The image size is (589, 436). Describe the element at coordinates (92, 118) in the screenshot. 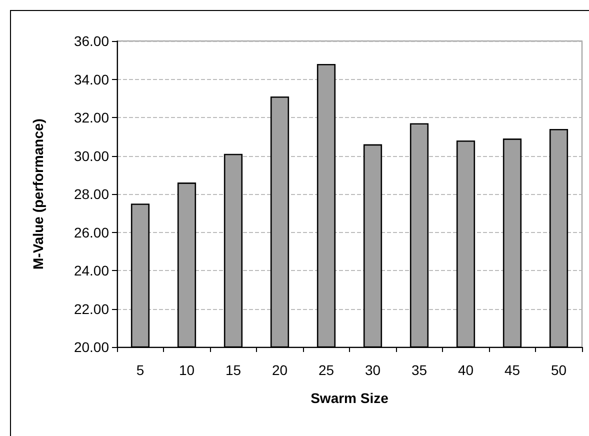

I see `y-tick-label: 32.00` at that location.